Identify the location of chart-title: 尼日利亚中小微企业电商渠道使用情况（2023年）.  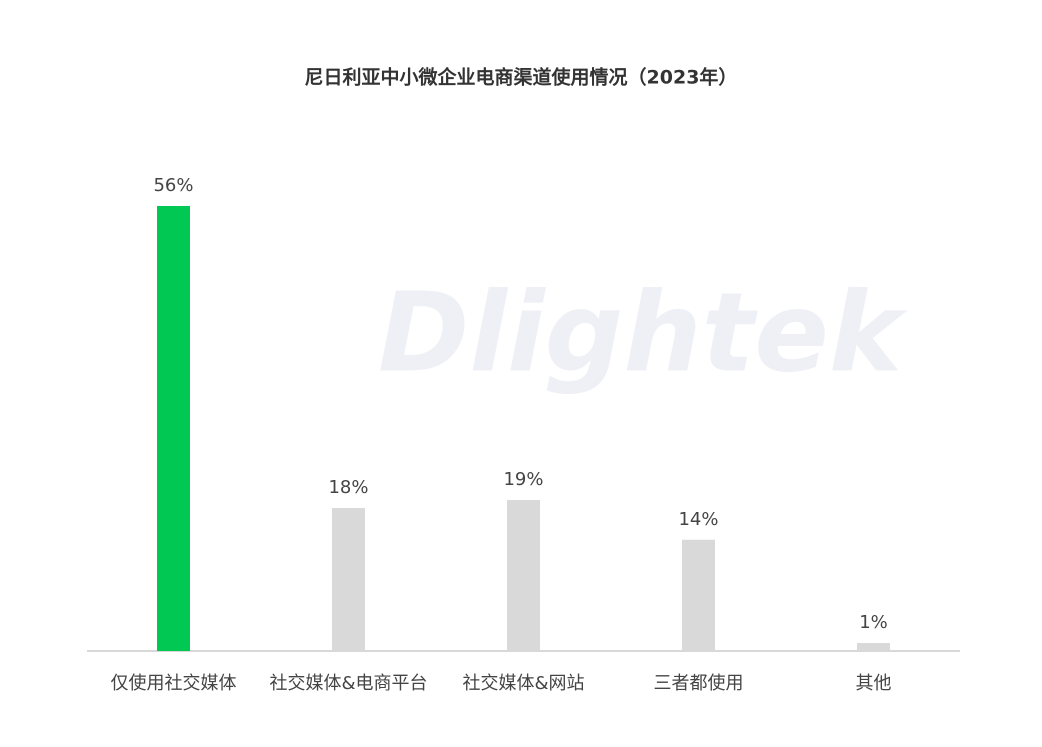
(521, 77).